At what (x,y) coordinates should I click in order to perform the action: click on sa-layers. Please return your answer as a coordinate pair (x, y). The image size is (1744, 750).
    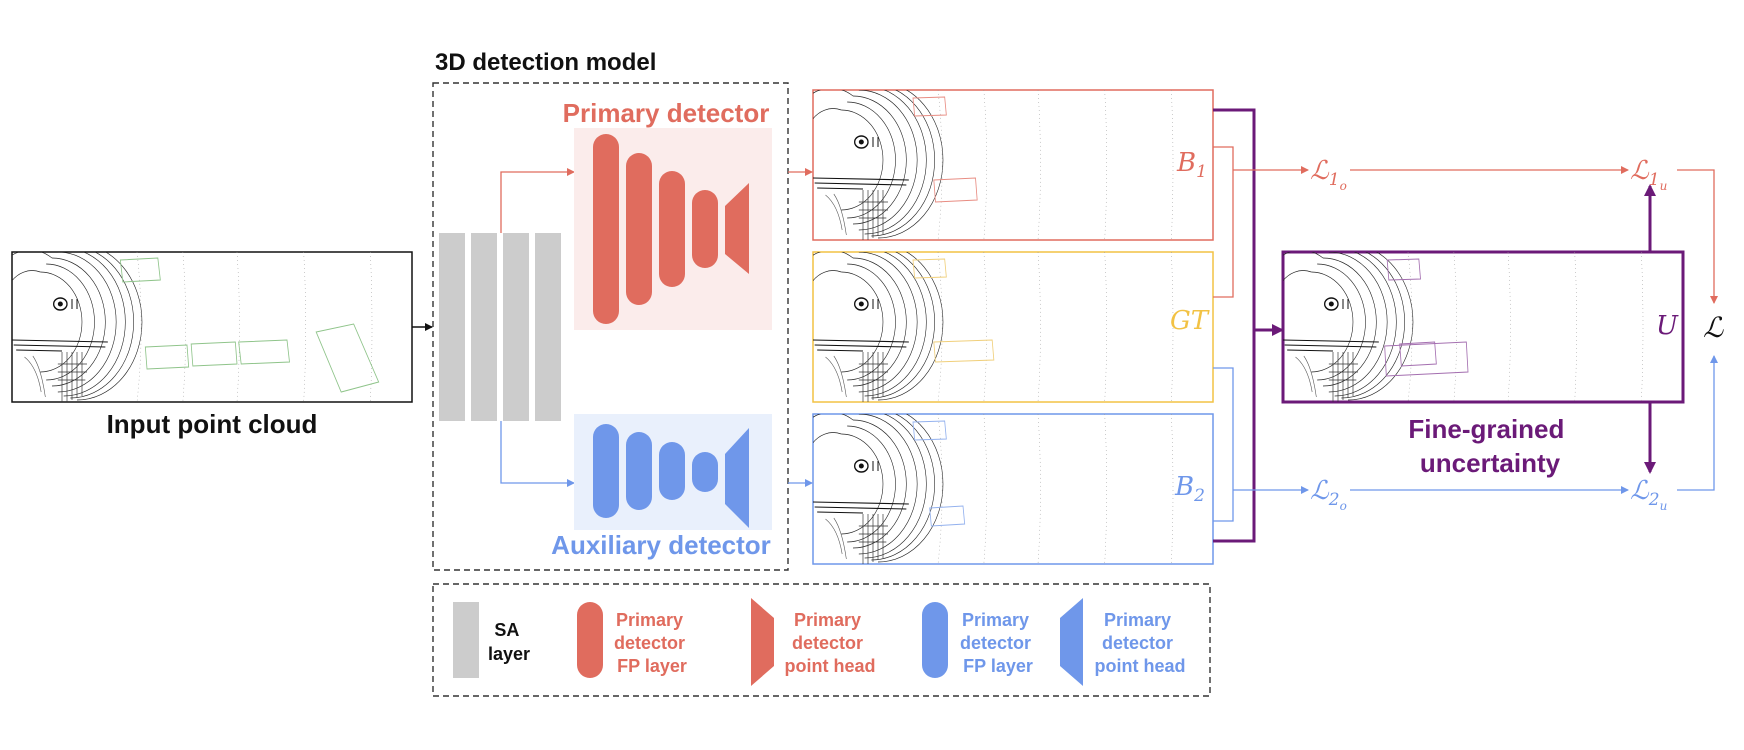
    Looking at the image, I should click on (500, 327).